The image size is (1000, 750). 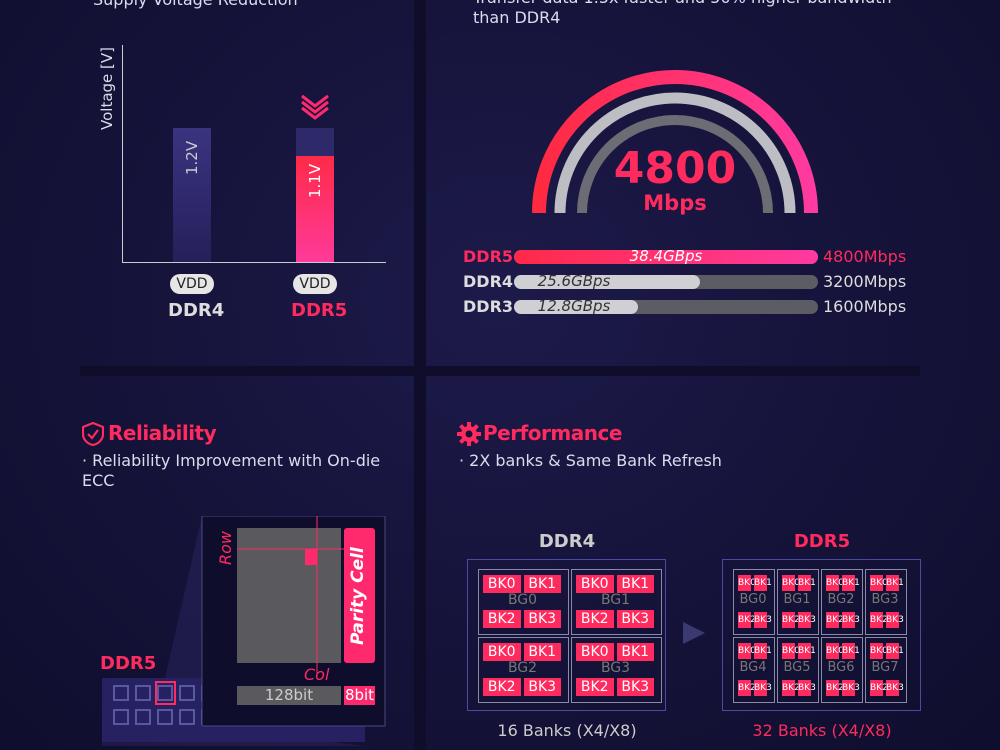 I want to click on row-name: DDR5, so click(x=488, y=256).